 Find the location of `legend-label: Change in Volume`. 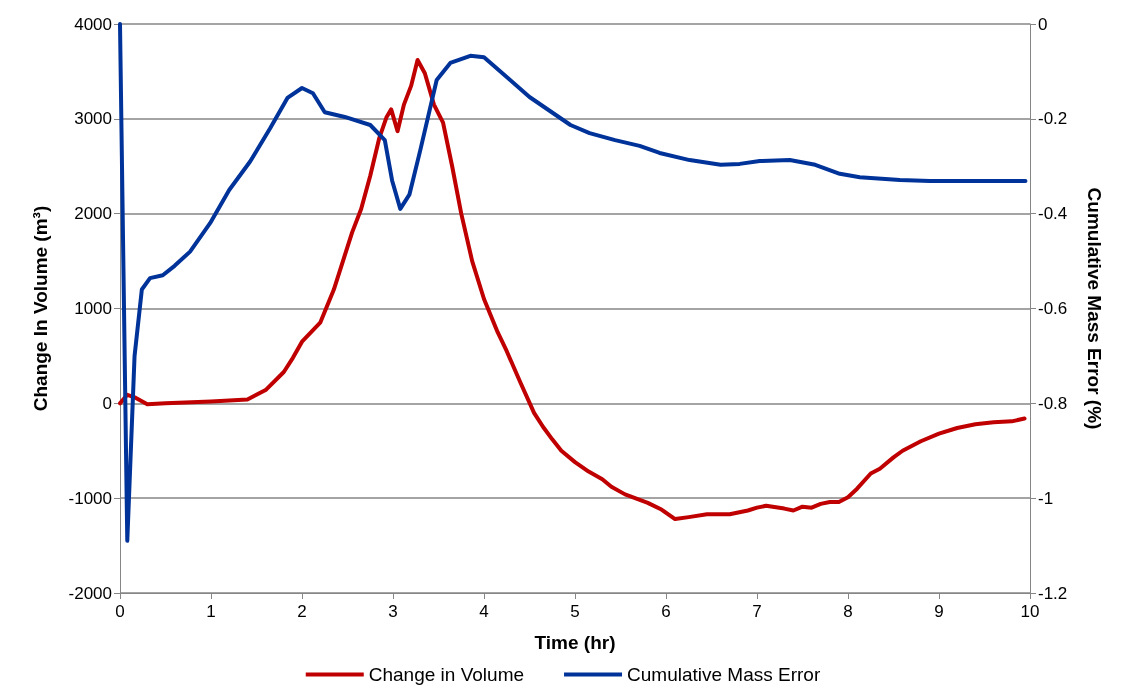

legend-label: Change in Volume is located at coordinates (446, 674).